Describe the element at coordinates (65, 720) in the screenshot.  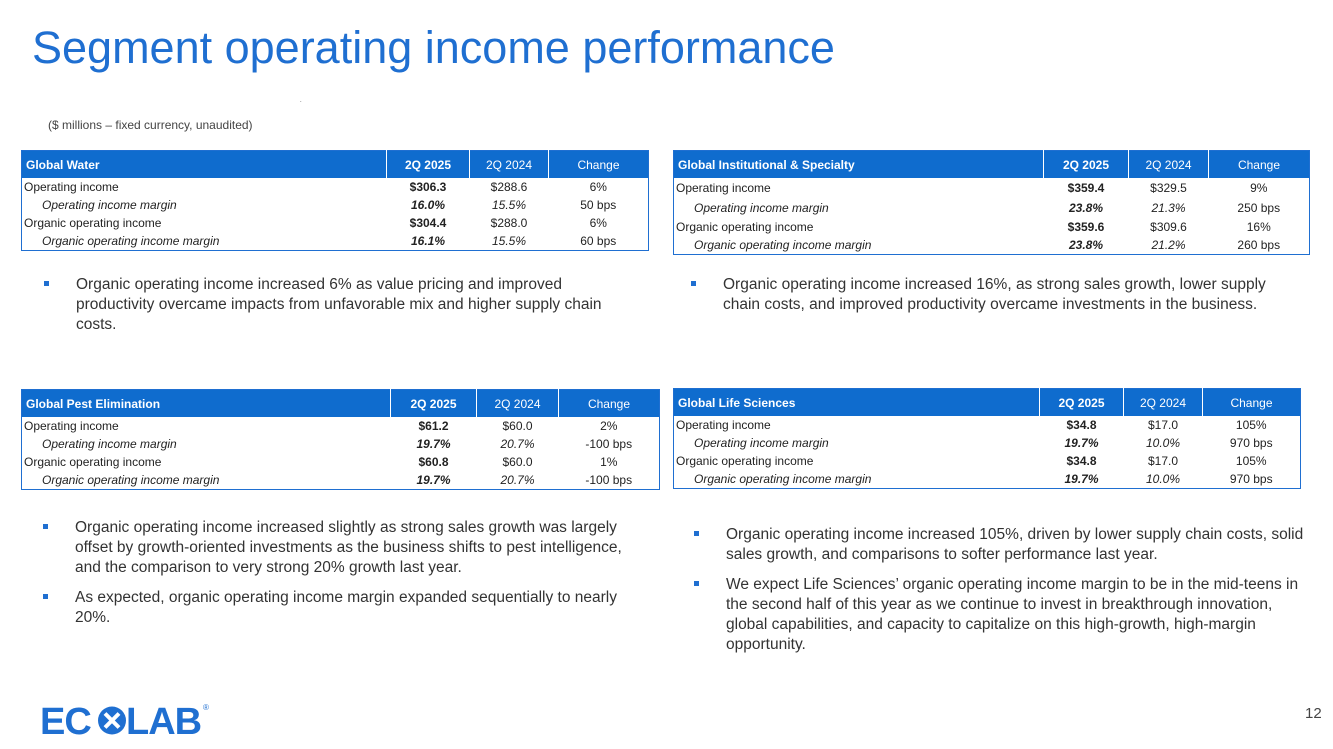
I see `svg-text: EC` at that location.